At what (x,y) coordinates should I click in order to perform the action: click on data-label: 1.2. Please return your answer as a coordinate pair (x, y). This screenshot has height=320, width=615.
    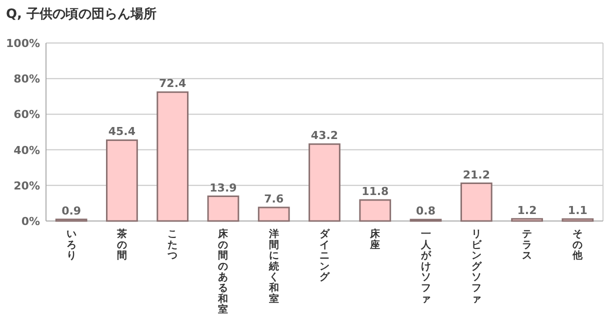
    Looking at the image, I should click on (527, 210).